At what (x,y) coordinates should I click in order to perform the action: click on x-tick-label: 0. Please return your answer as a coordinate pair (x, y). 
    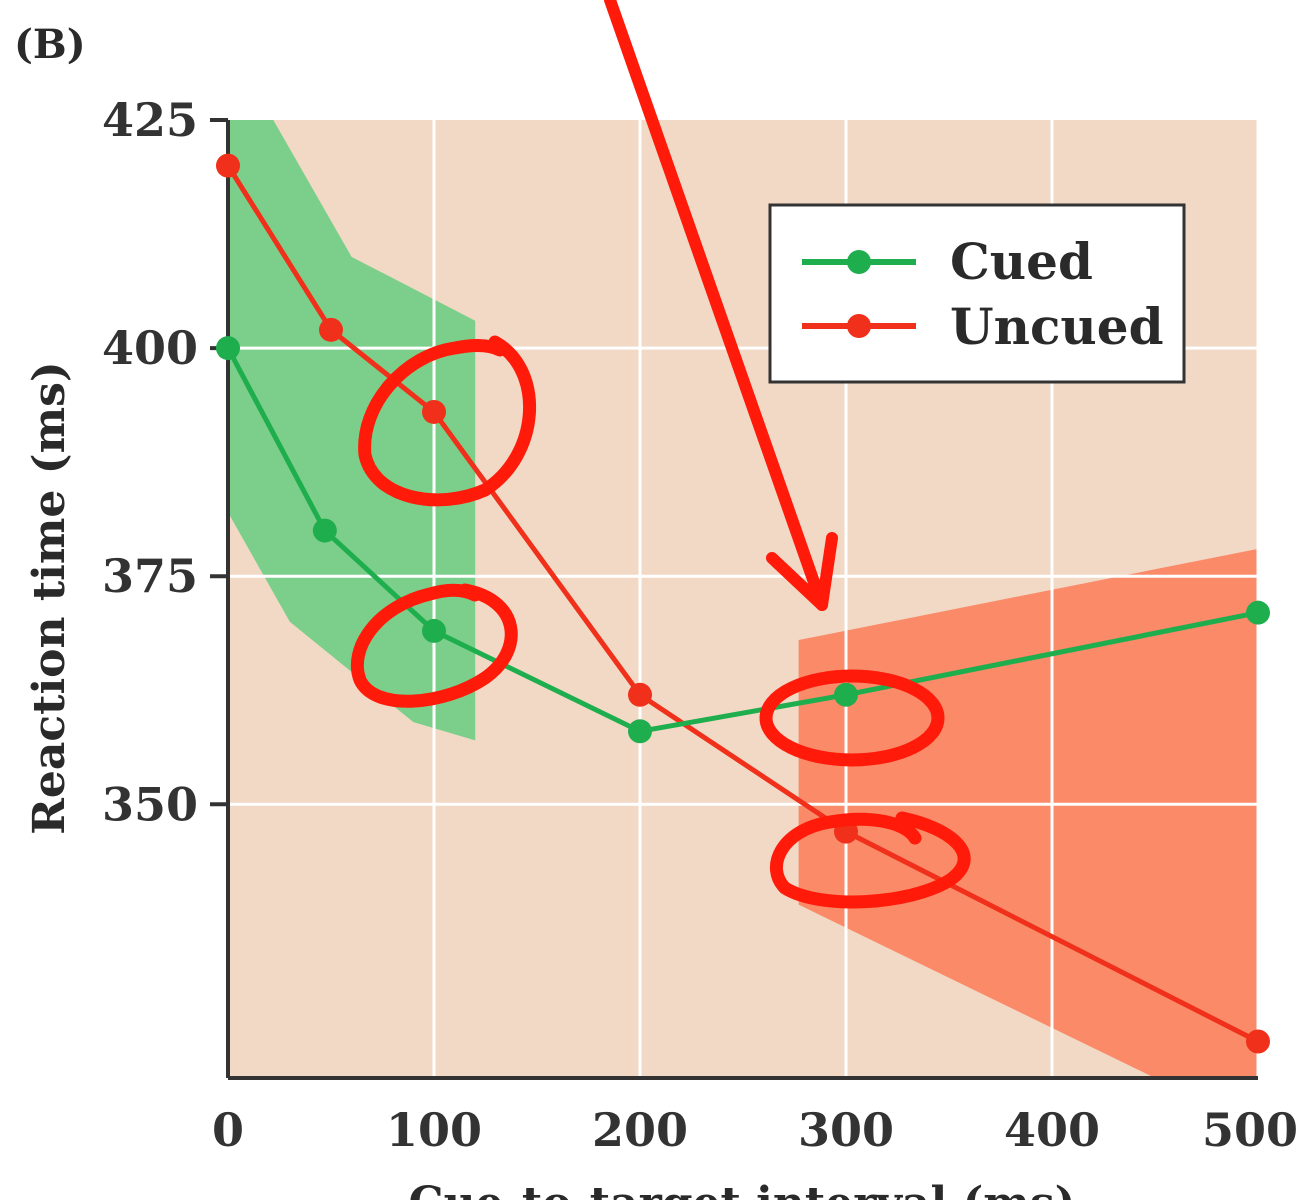
    Looking at the image, I should click on (228, 1130).